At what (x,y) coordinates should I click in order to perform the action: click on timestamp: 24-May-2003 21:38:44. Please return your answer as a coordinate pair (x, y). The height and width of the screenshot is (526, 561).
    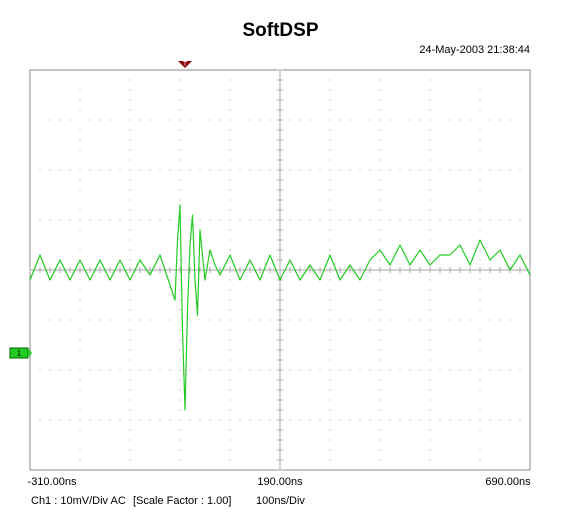
    Looking at the image, I should click on (474, 50).